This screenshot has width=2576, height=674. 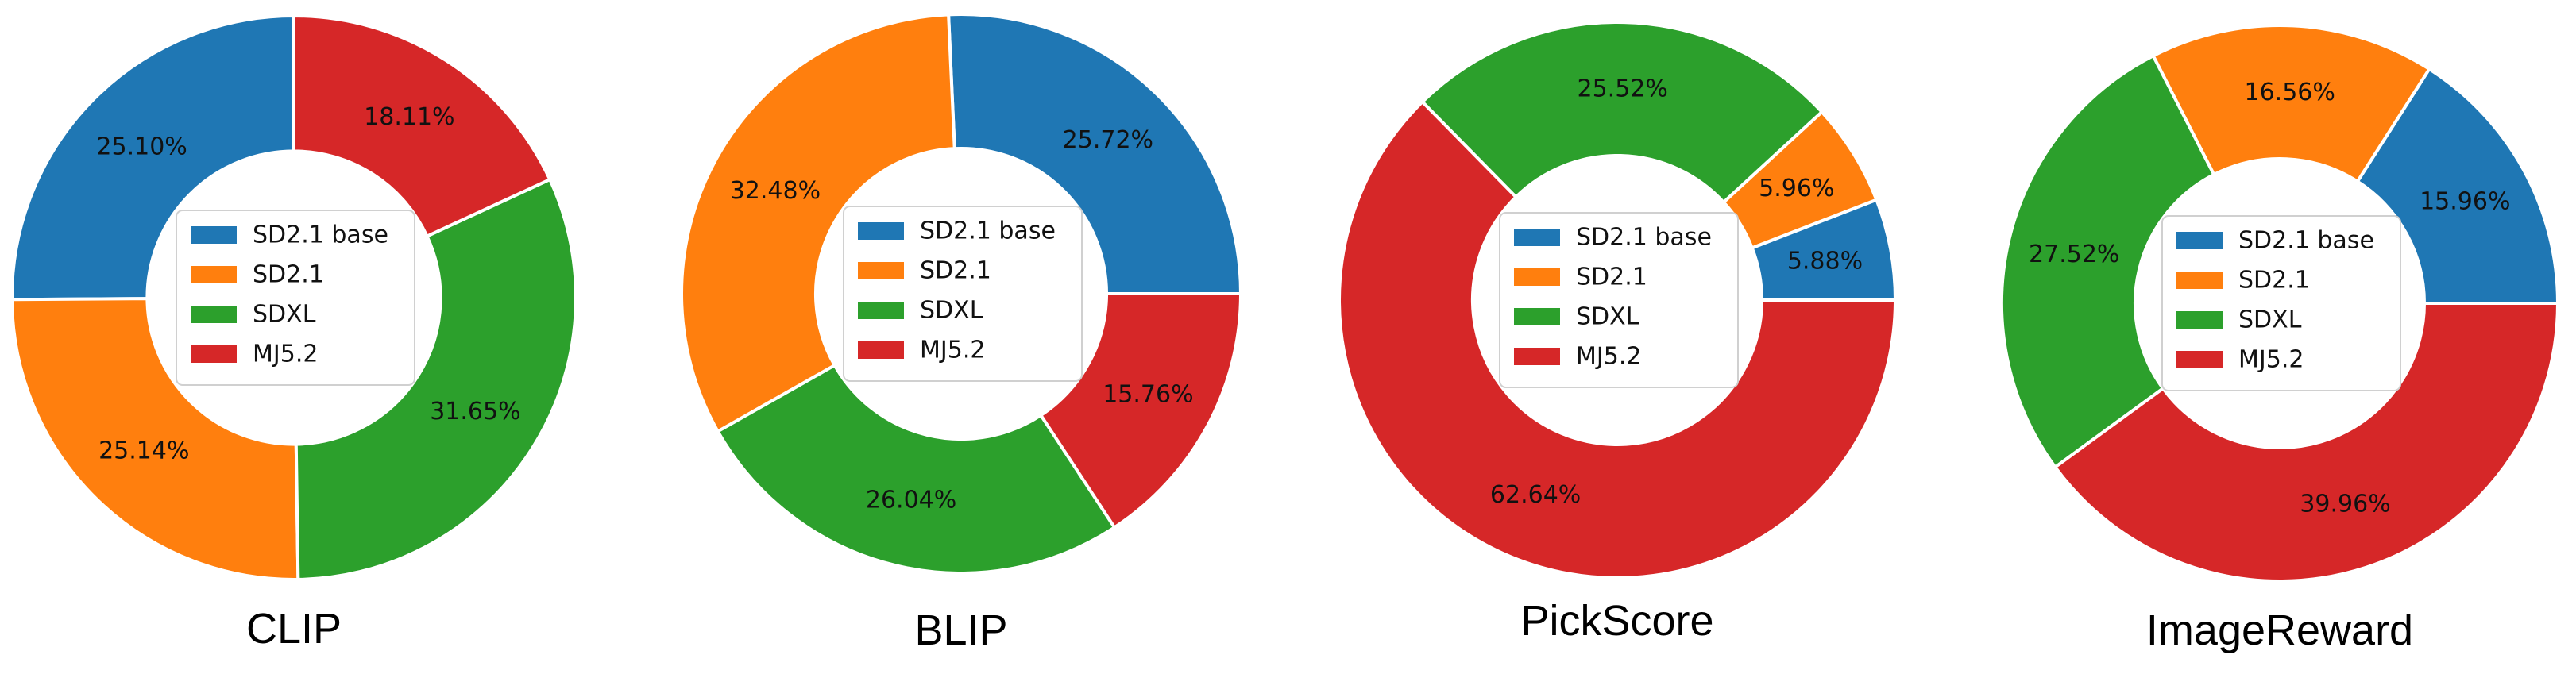 I want to click on slice-label-sdxl: 31.65%, so click(x=475, y=412).